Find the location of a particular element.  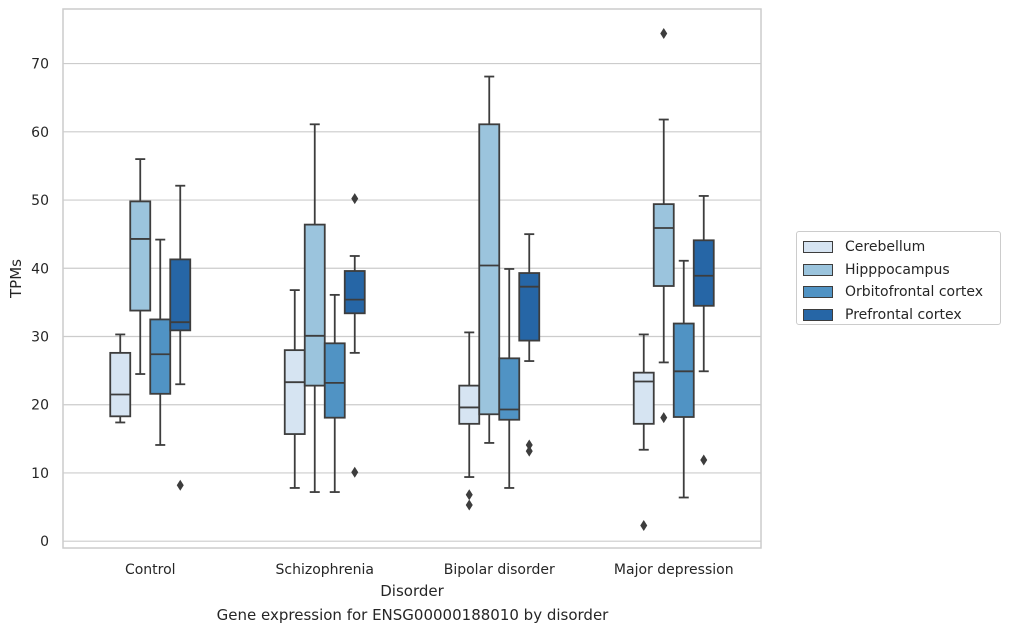

y-tick-label: 10 is located at coordinates (40, 474).